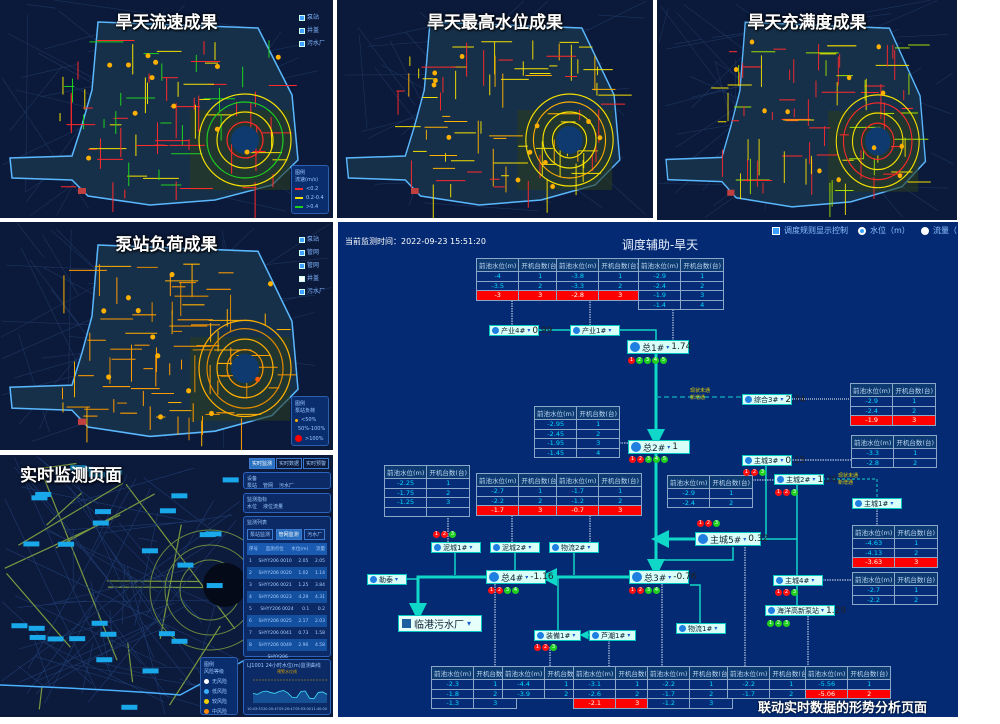 This screenshot has height=724, width=1000. What do you see at coordinates (287, 633) in the screenshot?
I see `table-row: 7 SHYY206 0041 0.73 1.58` at bounding box center [287, 633].